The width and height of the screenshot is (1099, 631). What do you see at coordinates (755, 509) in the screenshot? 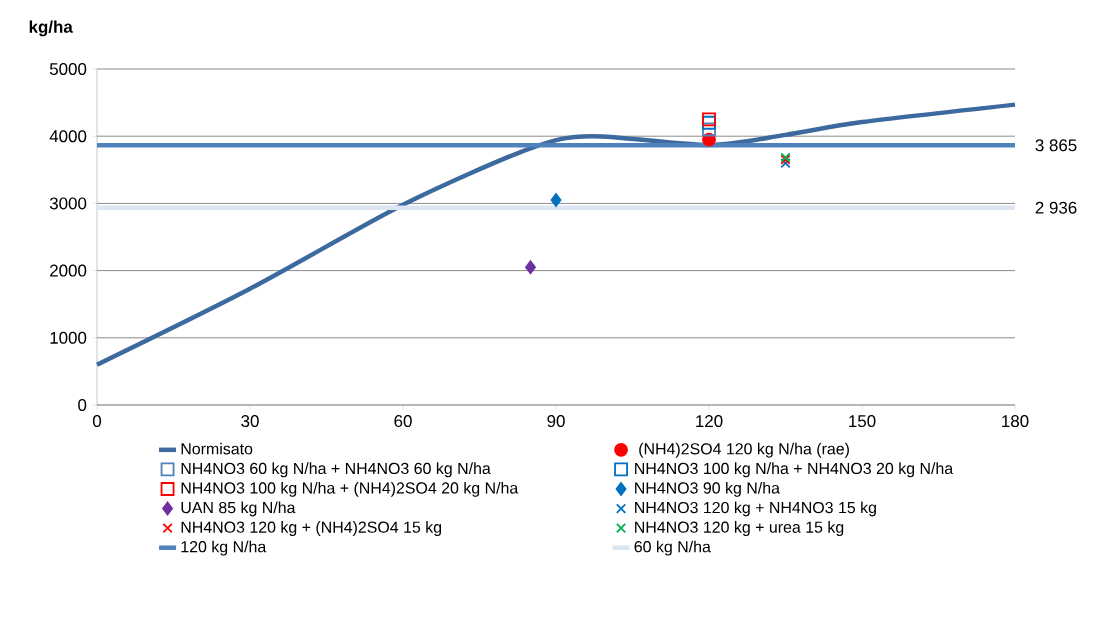
I see `legend-label: NH4NO3 120 kg + NH4NO3 15 kg` at bounding box center [755, 509].